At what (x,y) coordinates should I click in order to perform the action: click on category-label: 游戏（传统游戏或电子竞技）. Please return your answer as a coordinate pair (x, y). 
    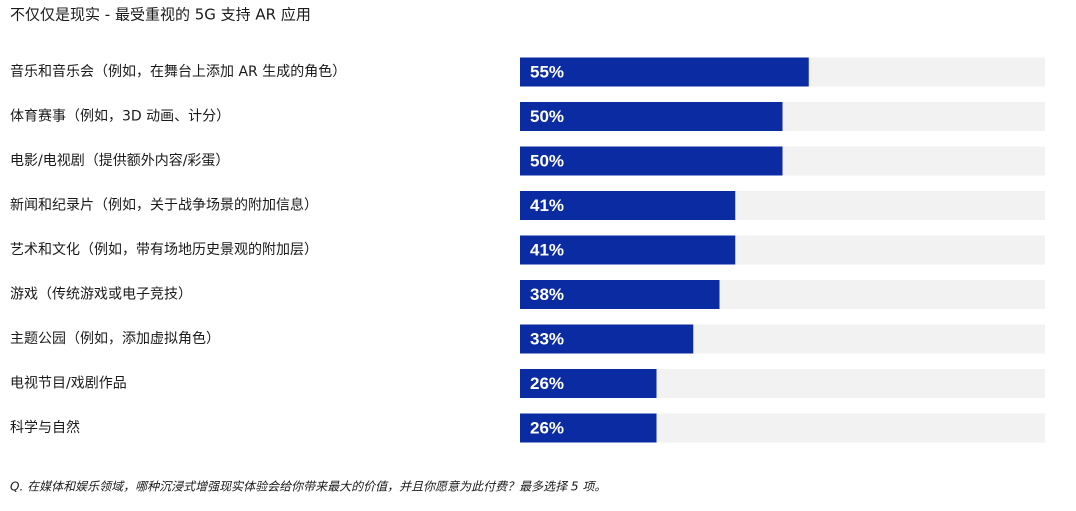
    Looking at the image, I should click on (101, 294).